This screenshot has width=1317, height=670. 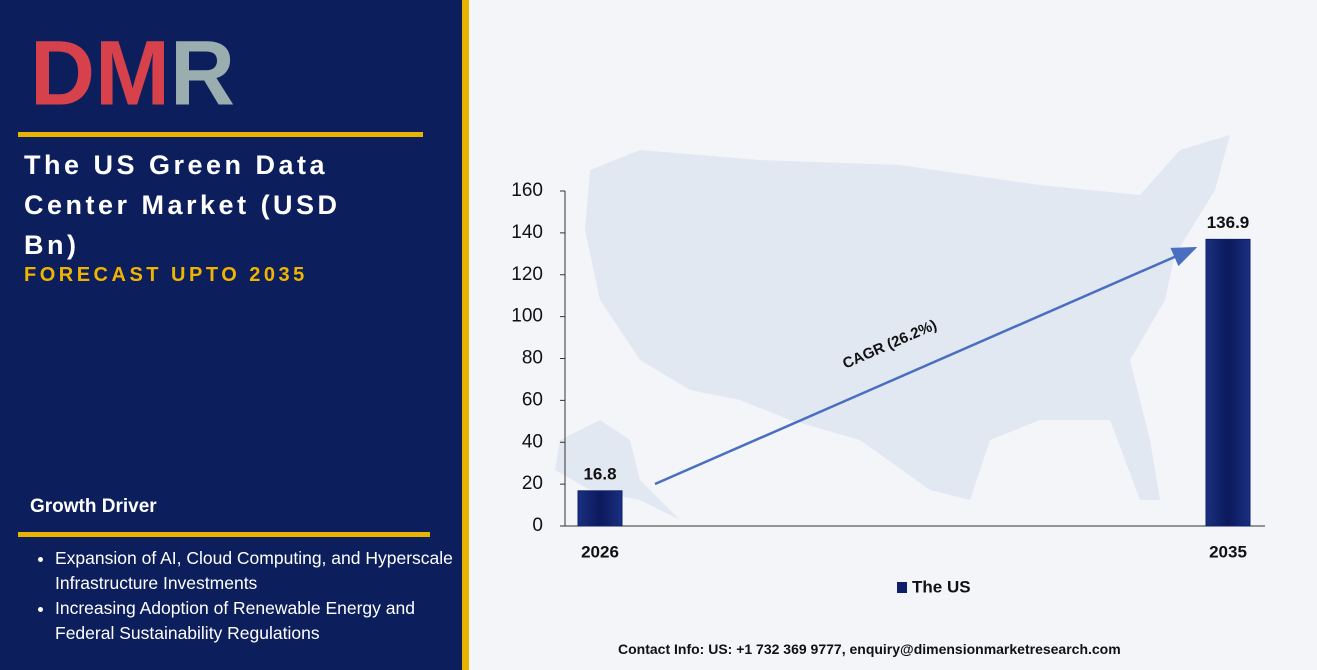 What do you see at coordinates (182, 205) in the screenshot?
I see `title: The US Green Data Center Market (USD Bn)` at bounding box center [182, 205].